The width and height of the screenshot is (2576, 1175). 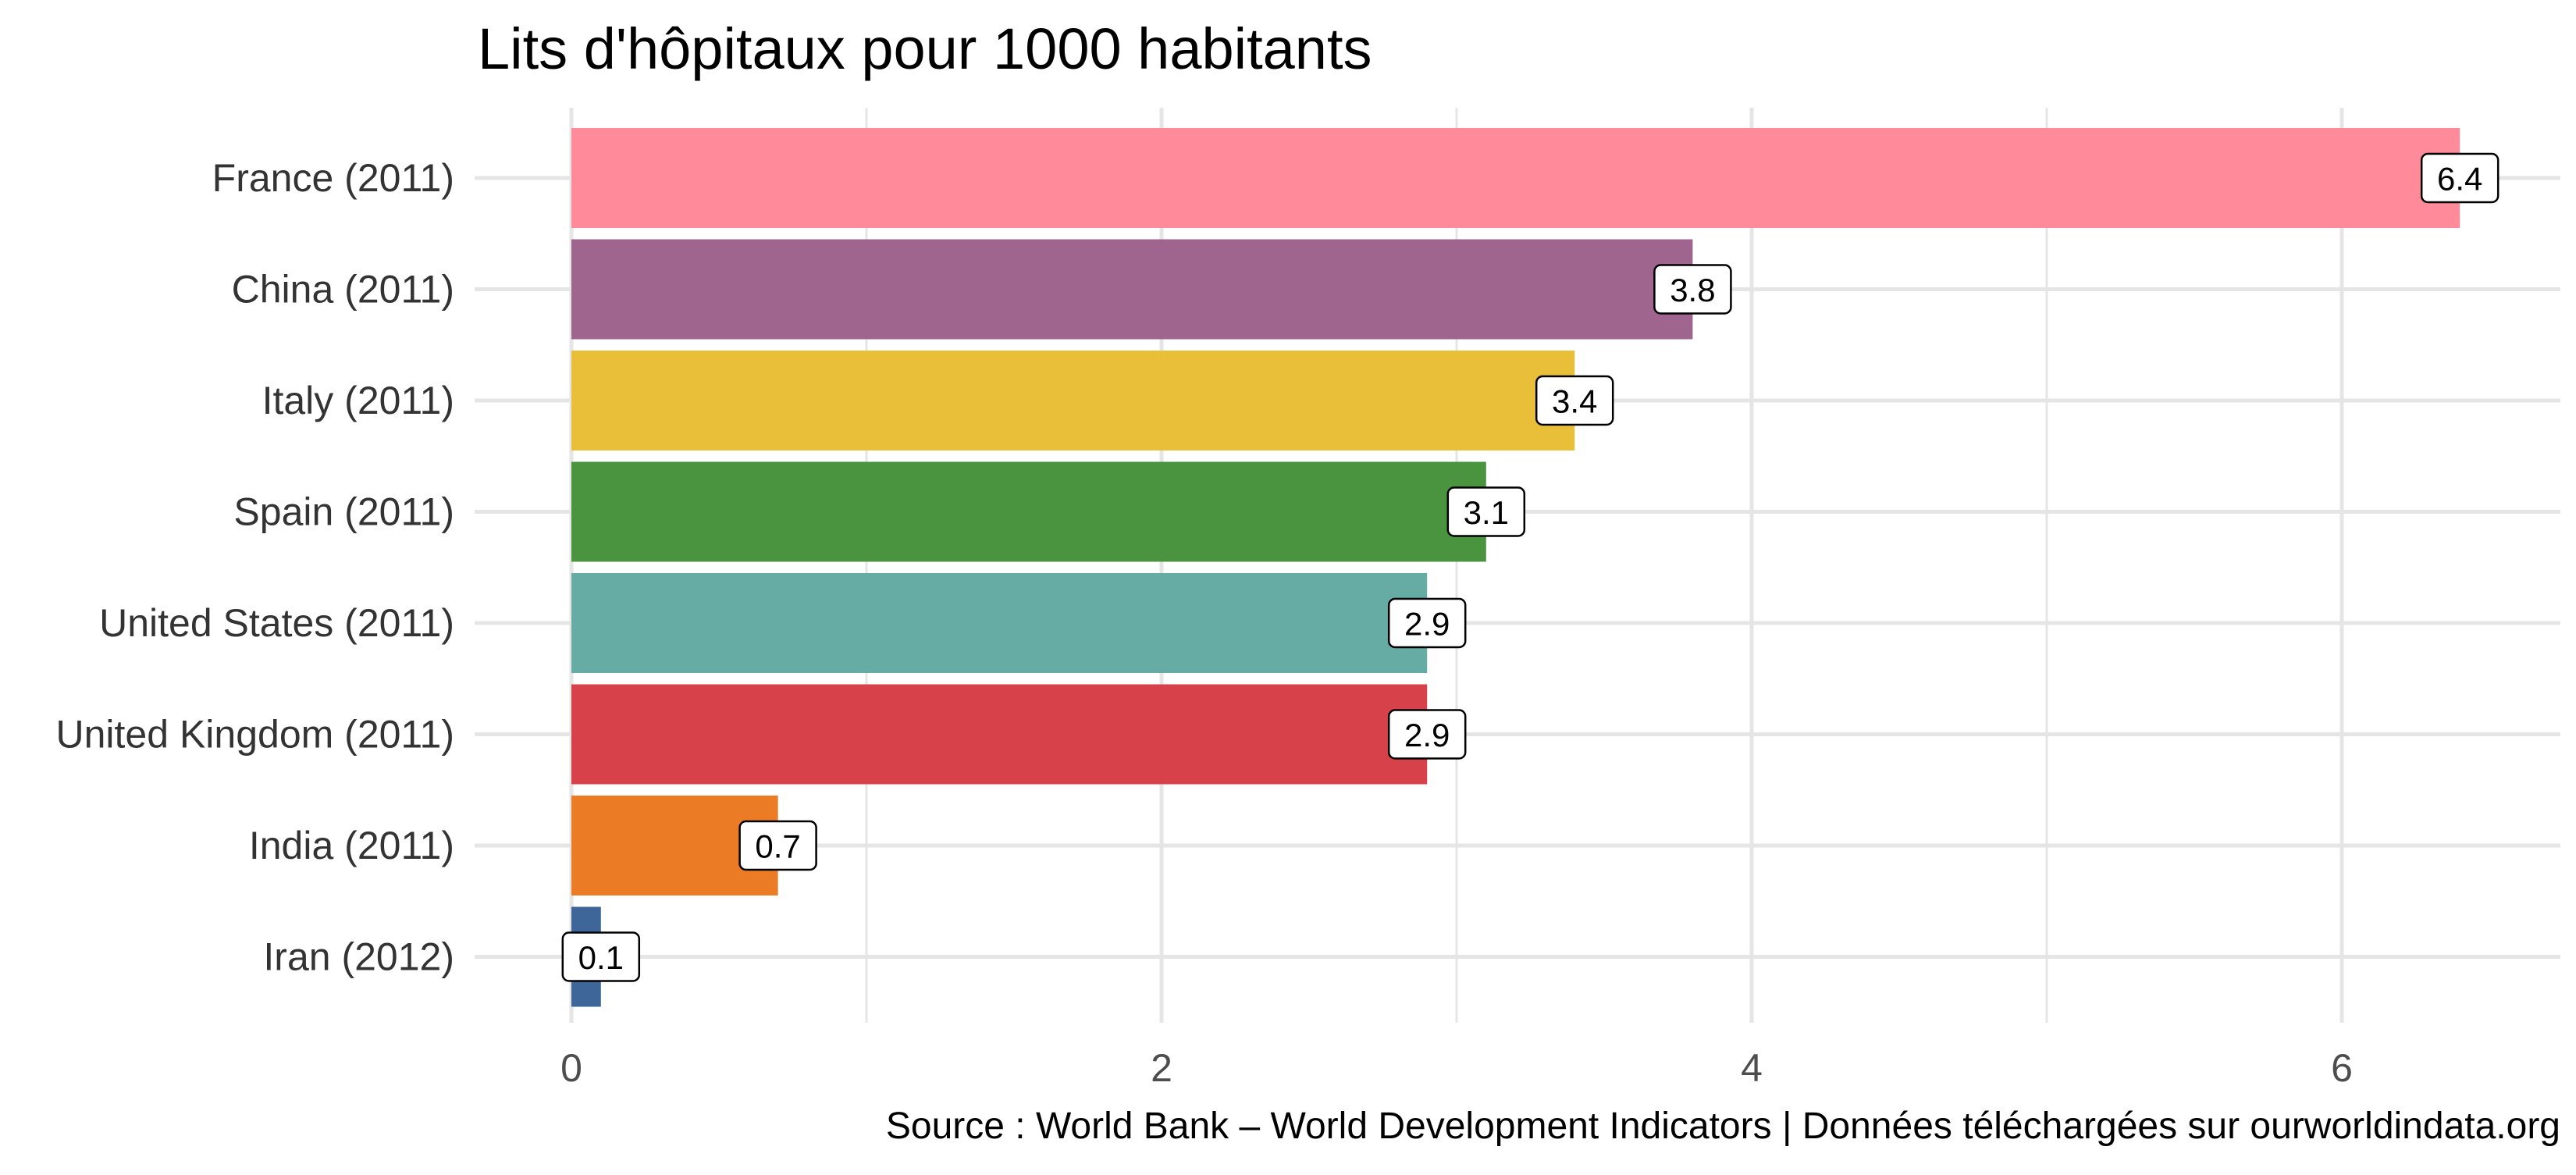 I want to click on x-tick-label: 2, so click(x=1161, y=1068).